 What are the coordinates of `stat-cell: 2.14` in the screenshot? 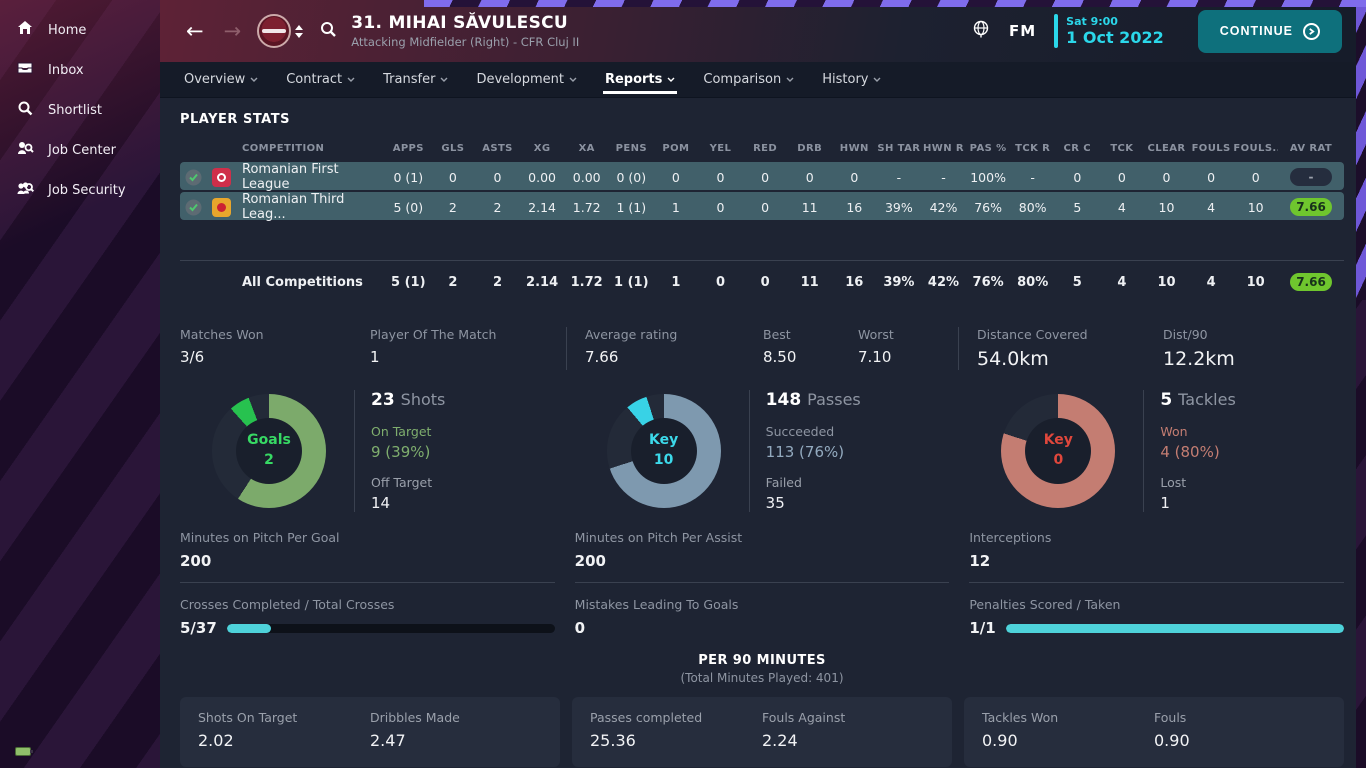 It's located at (542, 282).